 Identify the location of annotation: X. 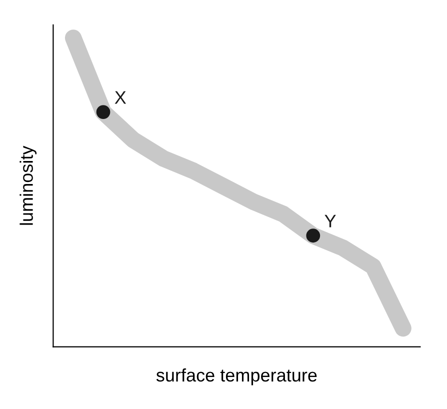
(120, 97).